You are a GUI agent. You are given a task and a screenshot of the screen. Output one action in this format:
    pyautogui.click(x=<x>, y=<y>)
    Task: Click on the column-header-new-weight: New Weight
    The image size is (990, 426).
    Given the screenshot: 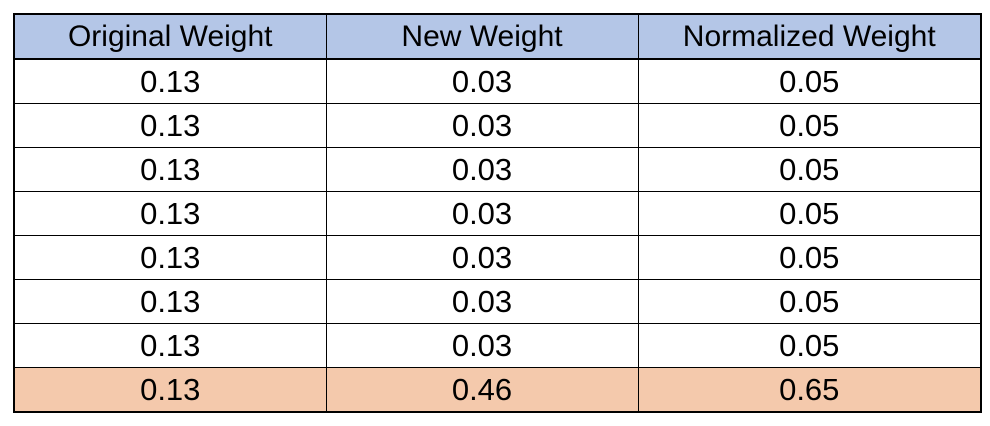 What is the action you would take?
    pyautogui.click(x=482, y=36)
    